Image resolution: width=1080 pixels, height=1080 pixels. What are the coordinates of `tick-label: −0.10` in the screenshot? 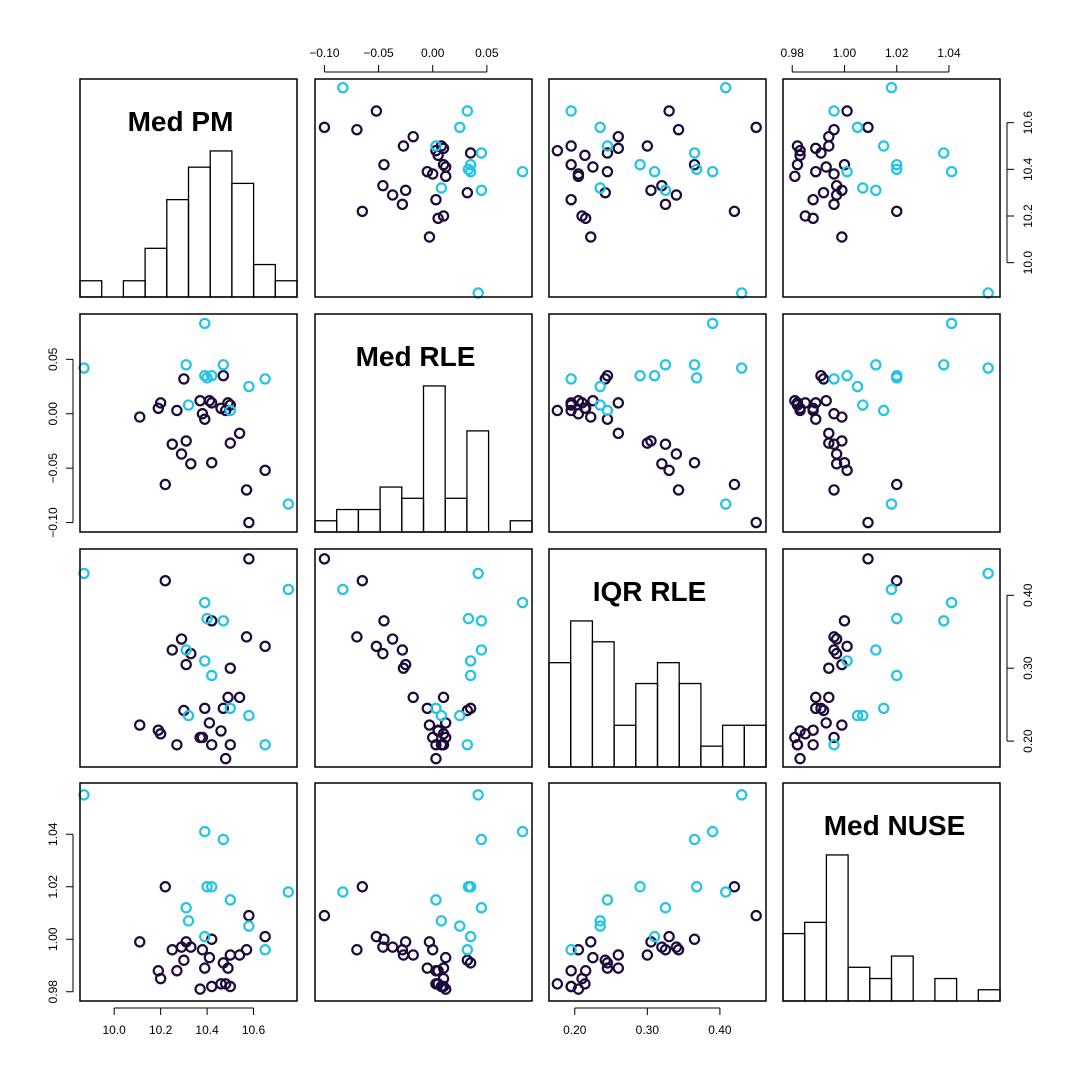 It's located at (53, 522).